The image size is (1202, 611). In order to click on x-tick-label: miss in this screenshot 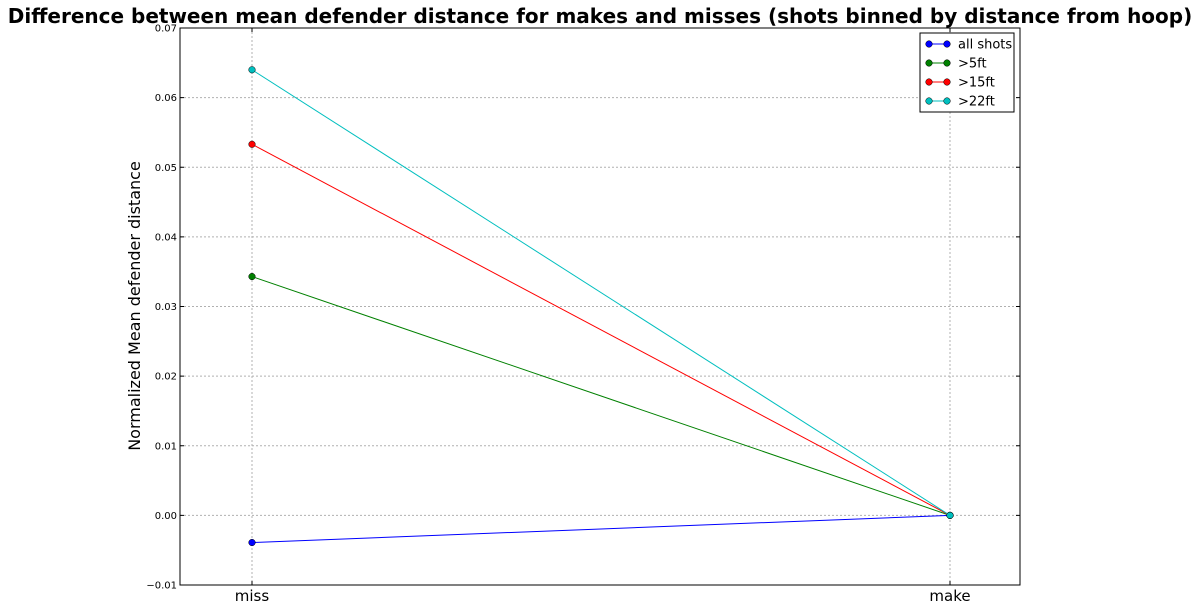, I will do `click(252, 596)`.